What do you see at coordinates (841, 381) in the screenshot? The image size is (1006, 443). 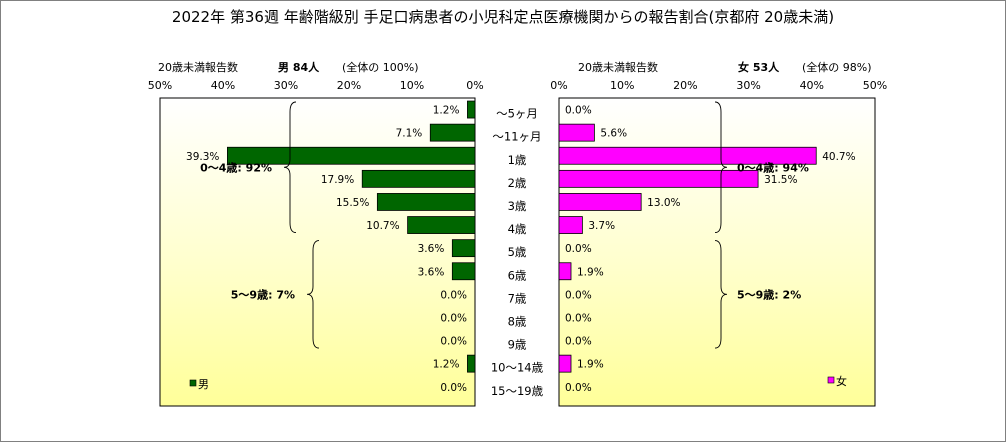 I see `female-legend-label: 女` at bounding box center [841, 381].